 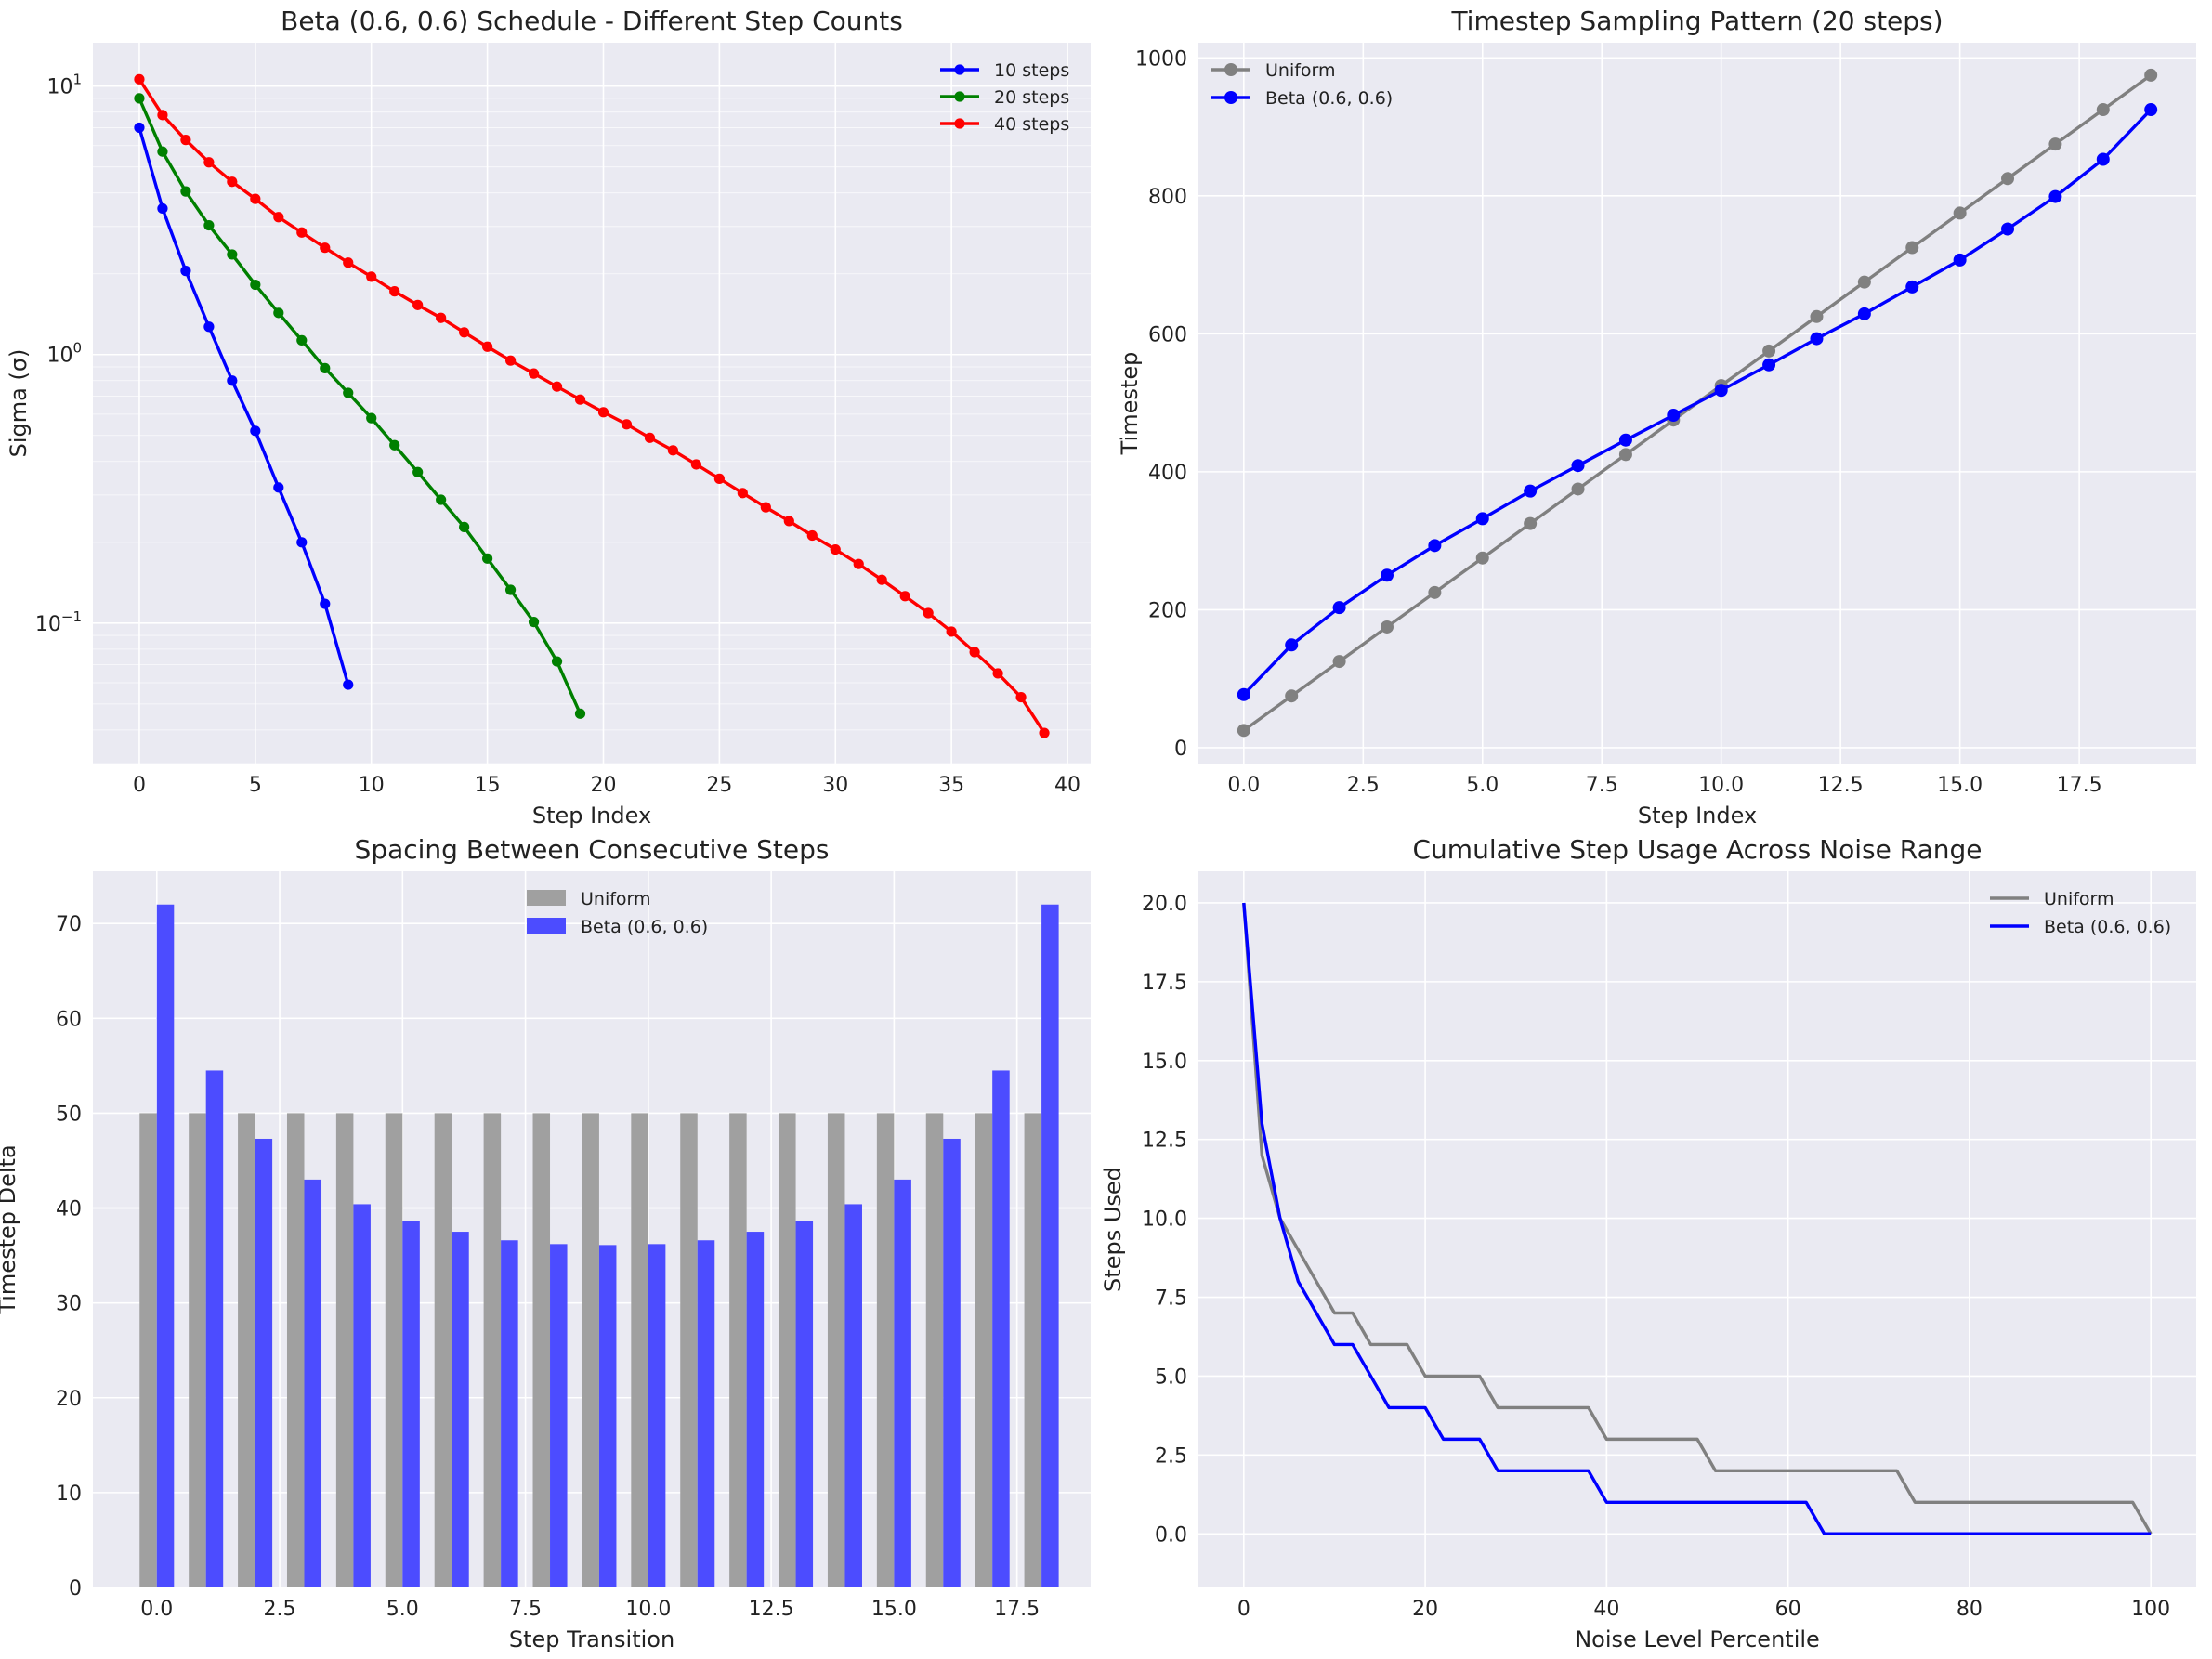 What do you see at coordinates (1164, 1141) in the screenshot?
I see `y-tick-label: 12.5` at bounding box center [1164, 1141].